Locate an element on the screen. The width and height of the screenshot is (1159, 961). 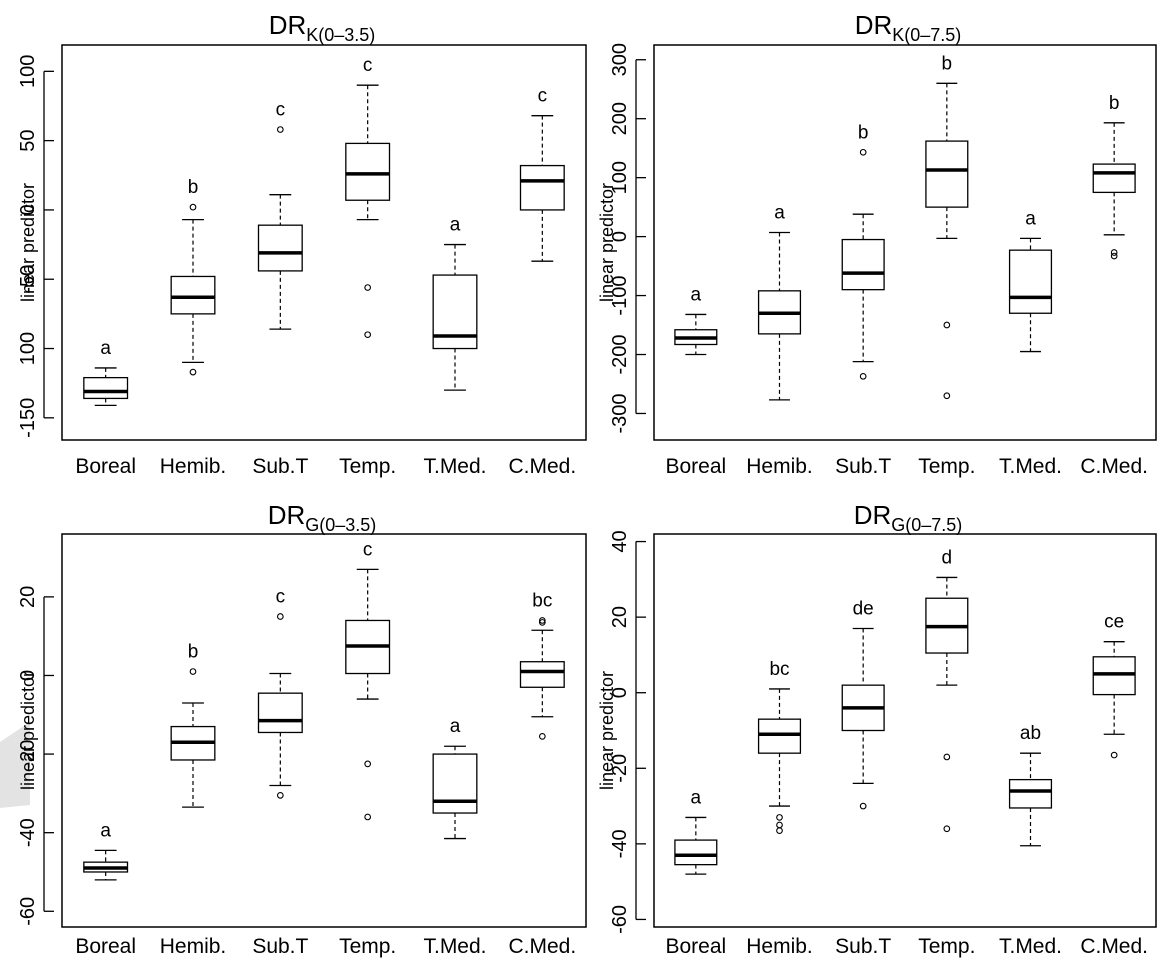
y-tick-label: -50 is located at coordinates (28, 279).